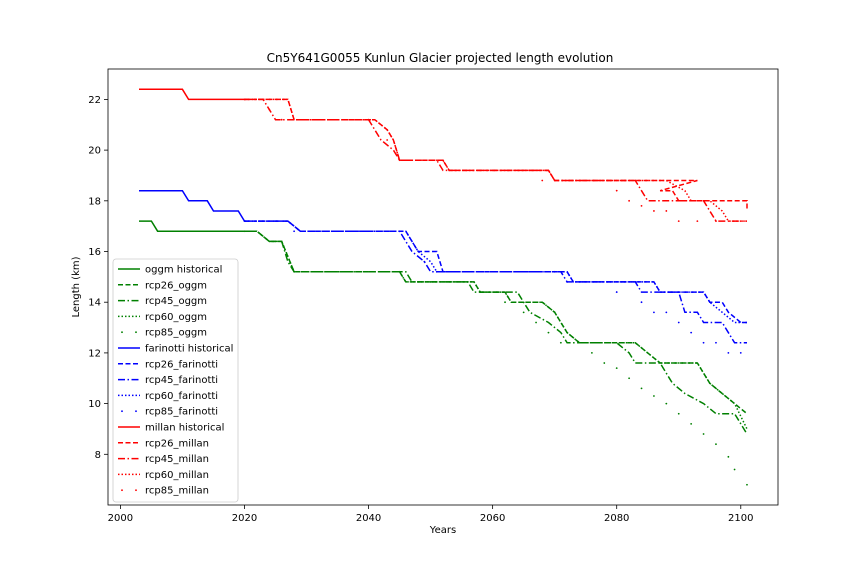 The height and width of the screenshot is (576, 864). Describe the element at coordinates (98, 455) in the screenshot. I see `y-tick-label: 8` at that location.